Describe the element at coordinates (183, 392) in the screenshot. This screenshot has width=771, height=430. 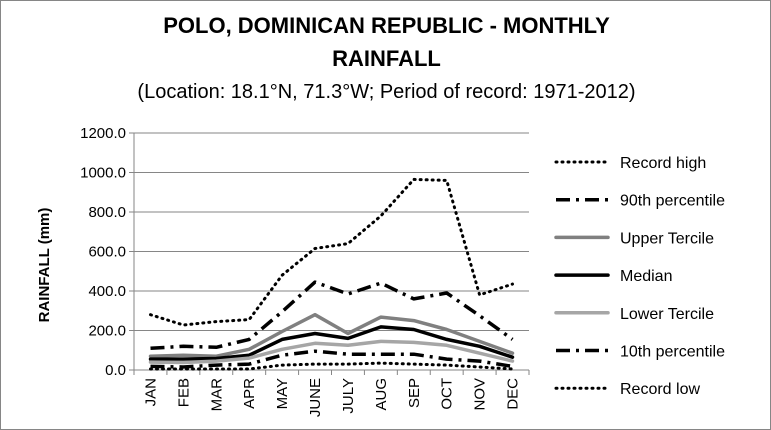
I see `x-tick-label: FEB` at that location.